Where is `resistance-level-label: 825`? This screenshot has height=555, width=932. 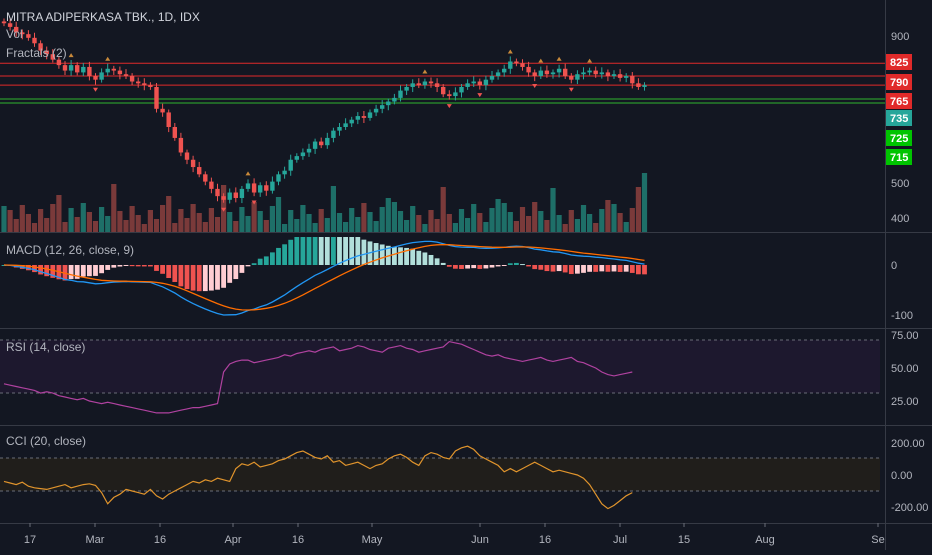 resistance-level-label: 825 is located at coordinates (899, 63).